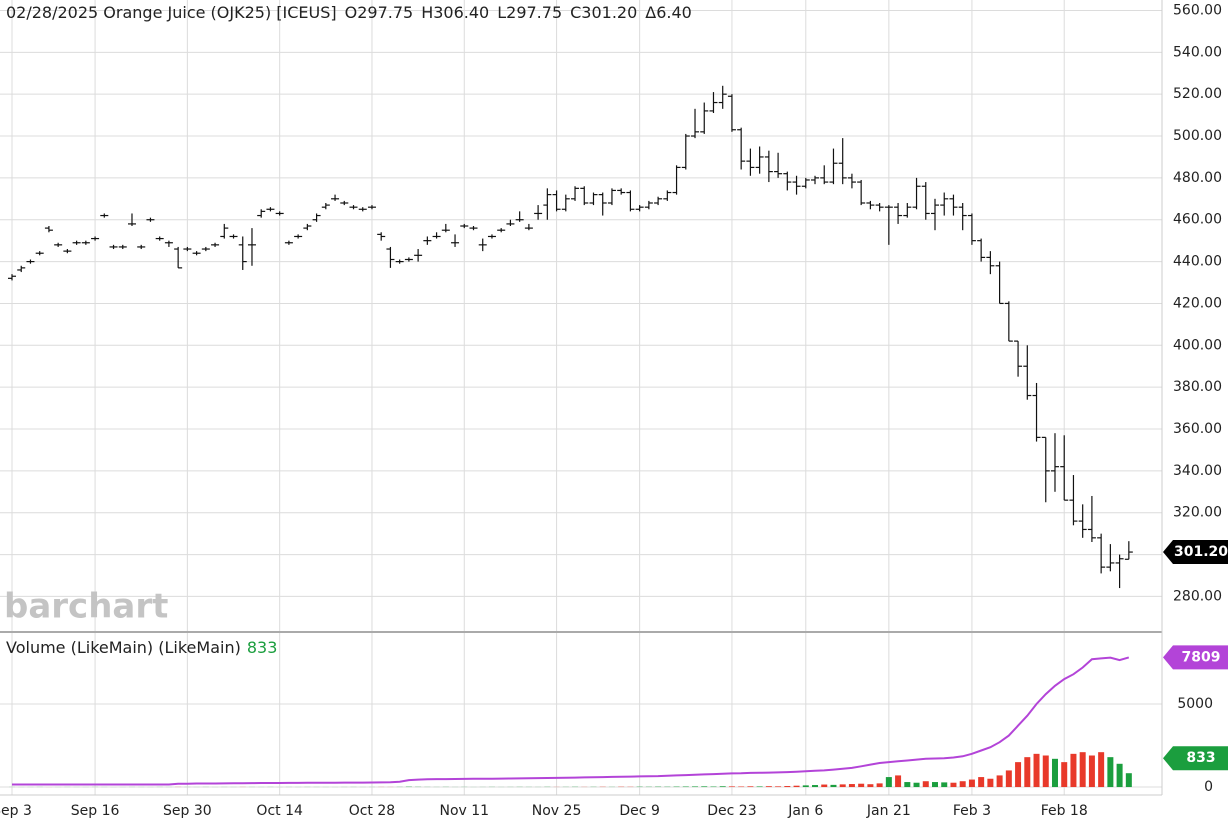 Image resolution: width=1230 pixels, height=826 pixels. What do you see at coordinates (1197, 94) in the screenshot?
I see `y-tick-label: 520.00` at bounding box center [1197, 94].